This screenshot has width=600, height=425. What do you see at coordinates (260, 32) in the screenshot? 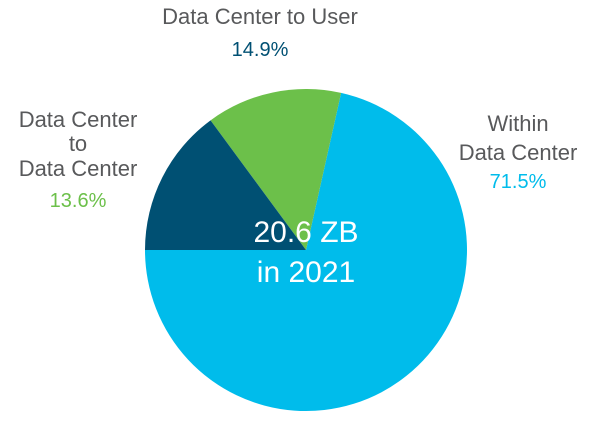
I see `slice-label-dc-to-user: Data Center to User 14.9%` at bounding box center [260, 32].